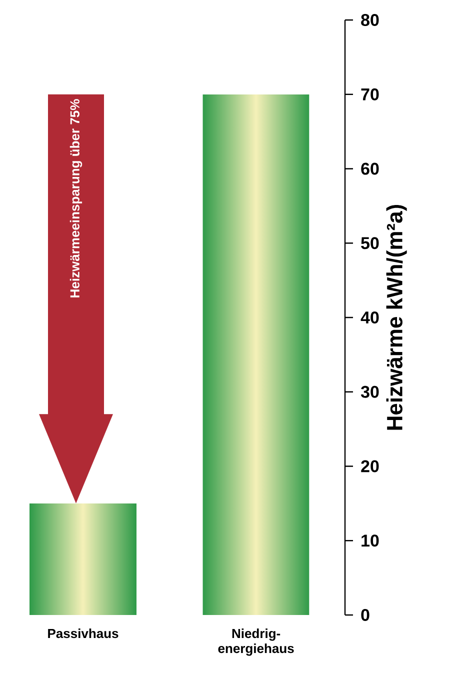 Image resolution: width=471 pixels, height=680 pixels. I want to click on y-tick-label: 50, so click(370, 243).